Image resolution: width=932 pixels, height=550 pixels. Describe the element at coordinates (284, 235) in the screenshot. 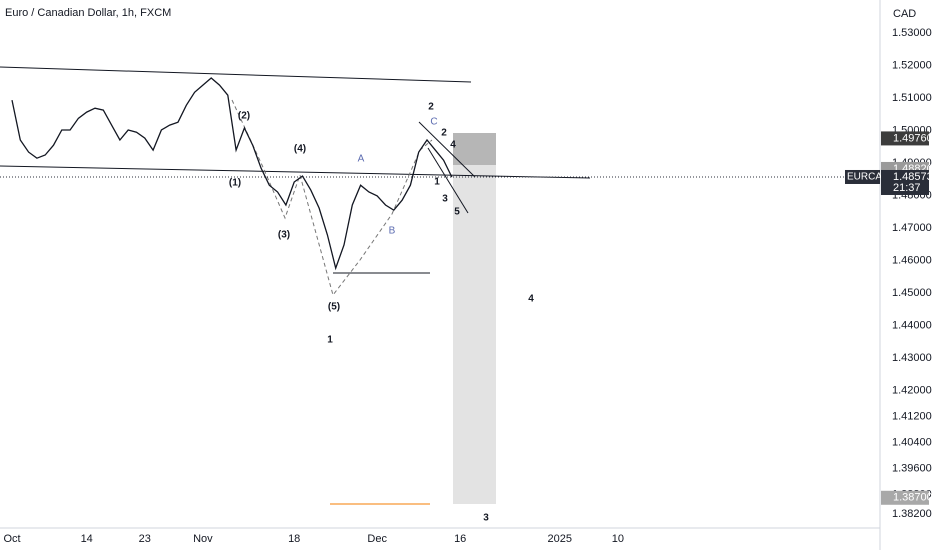

I see `wave-label: (3)` at that location.